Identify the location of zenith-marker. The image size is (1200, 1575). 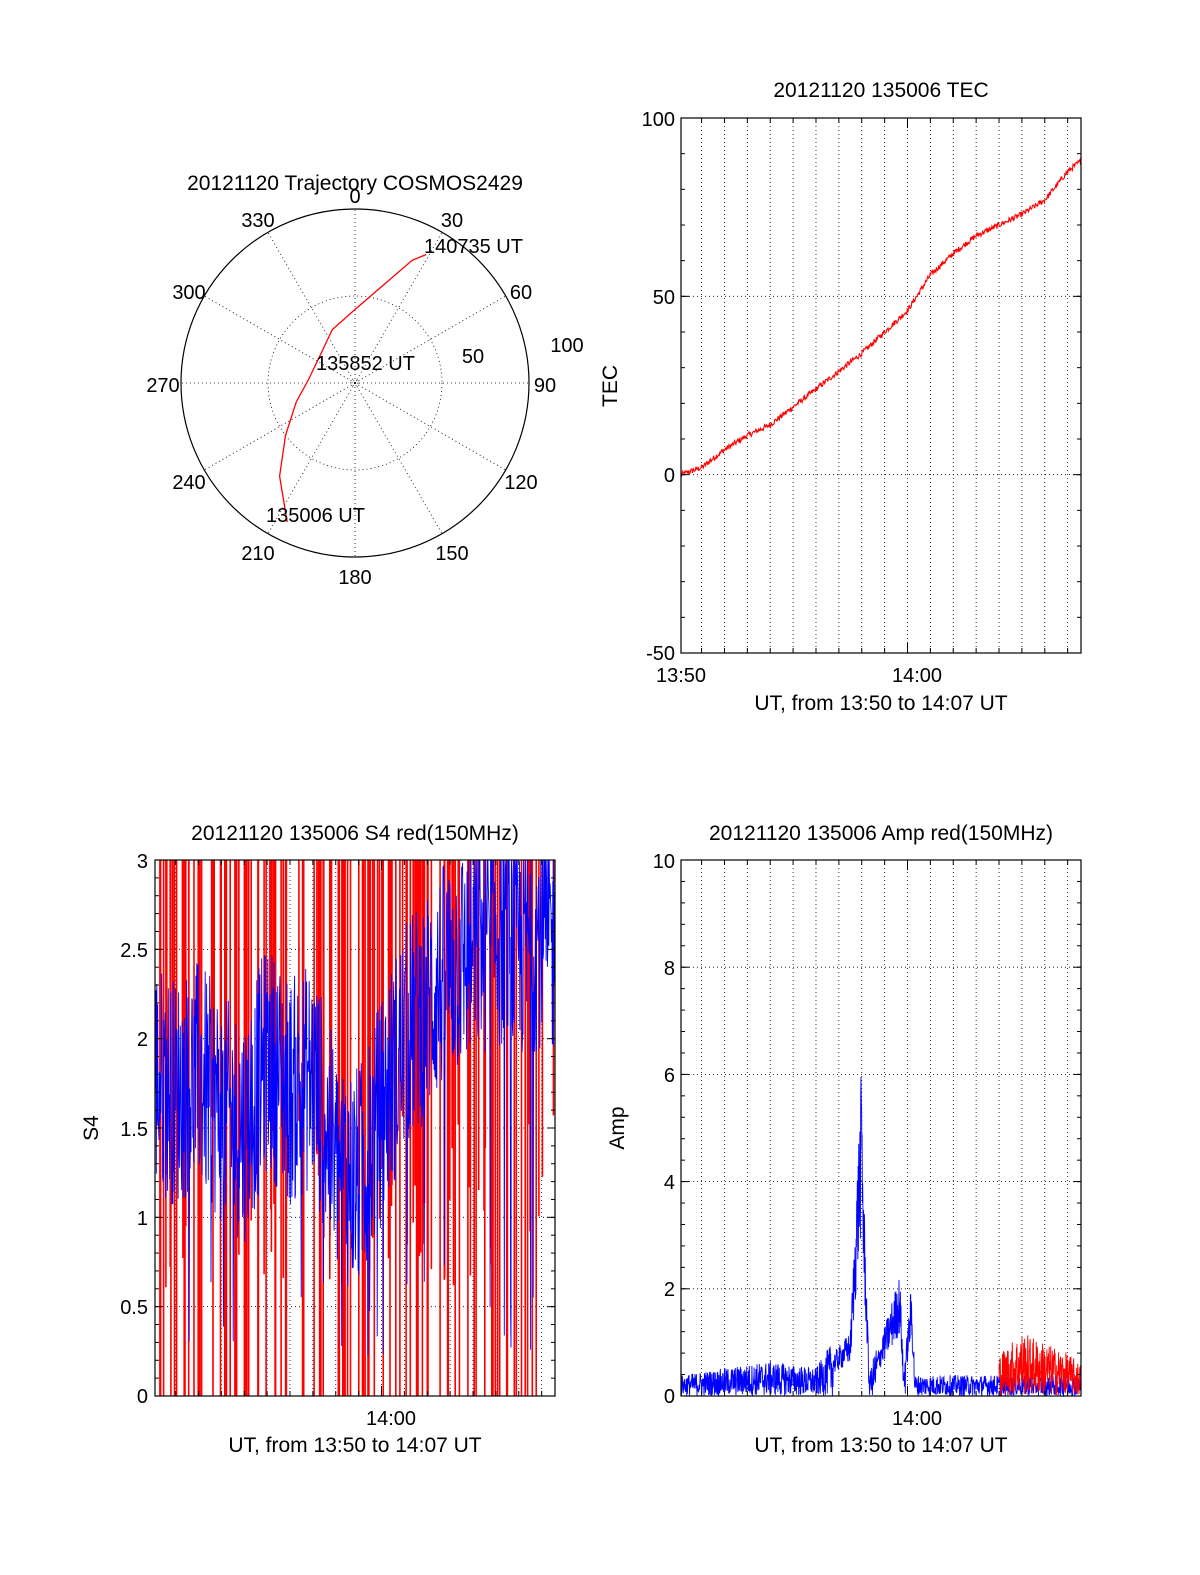
(355, 383).